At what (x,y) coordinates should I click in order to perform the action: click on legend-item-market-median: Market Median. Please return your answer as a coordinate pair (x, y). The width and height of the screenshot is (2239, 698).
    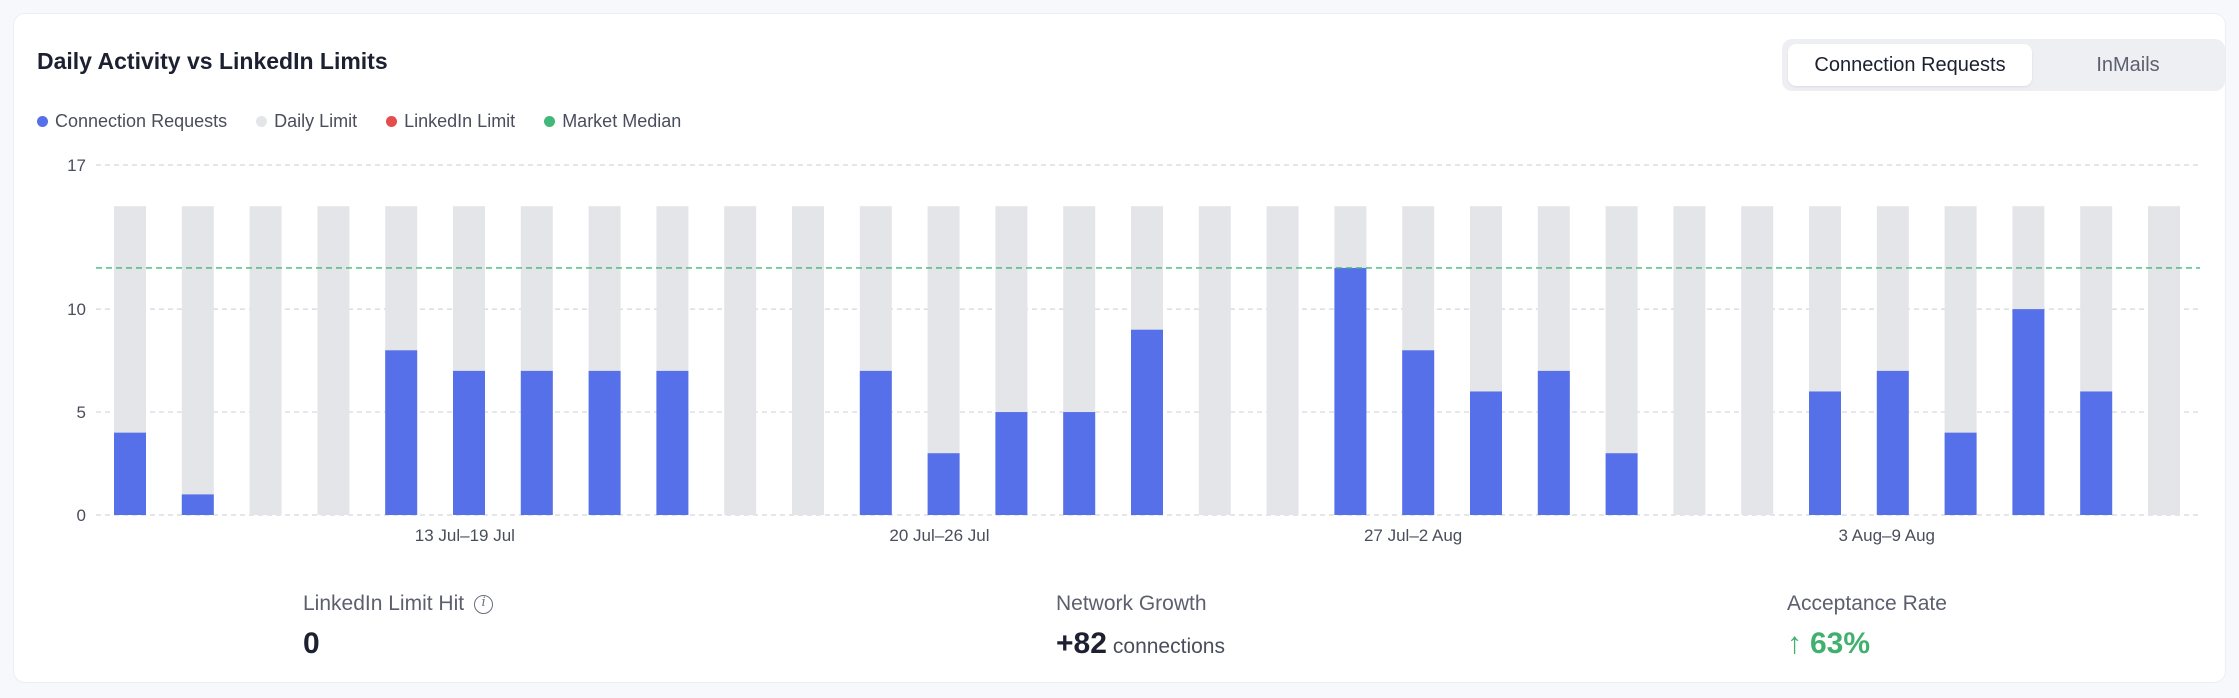
    Looking at the image, I should click on (612, 121).